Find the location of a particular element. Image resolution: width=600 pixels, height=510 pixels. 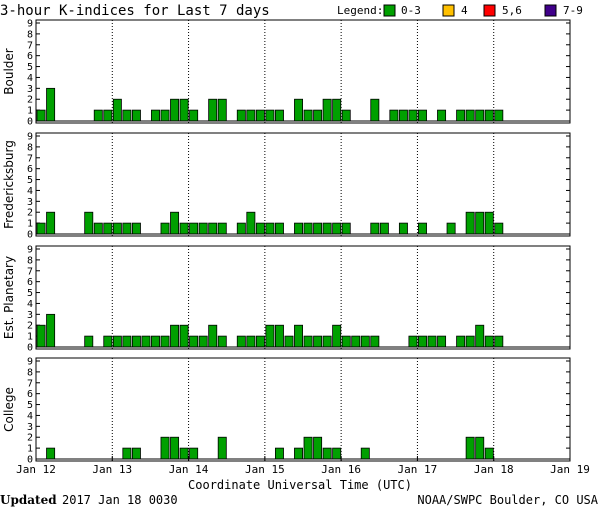

y-tick-label: 7 is located at coordinates (30, 383).